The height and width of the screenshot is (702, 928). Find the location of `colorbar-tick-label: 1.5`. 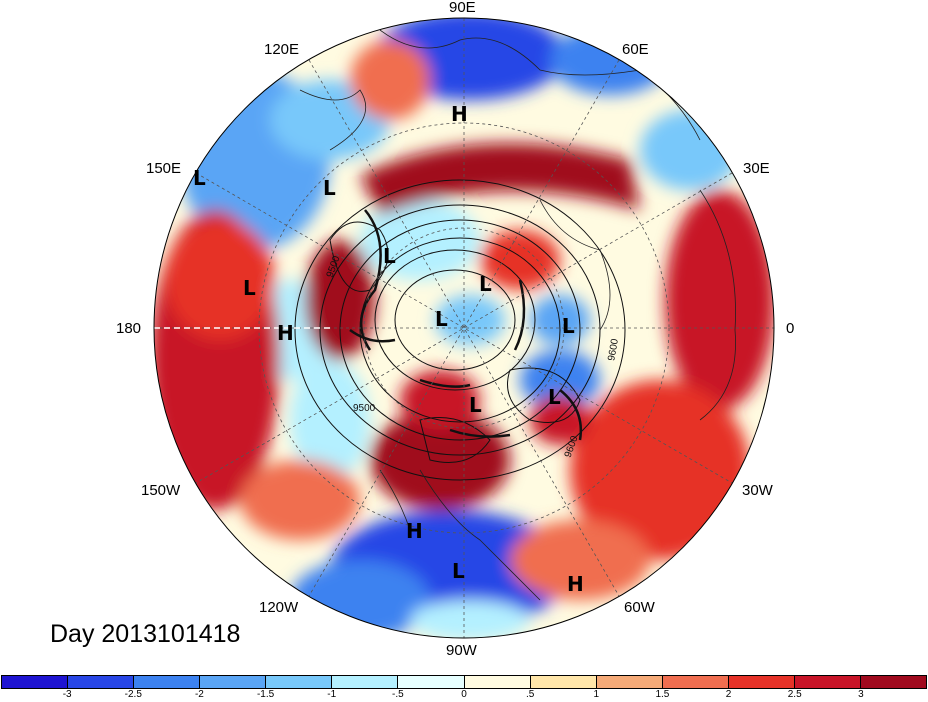

colorbar-tick-label: 1.5 is located at coordinates (662, 694).